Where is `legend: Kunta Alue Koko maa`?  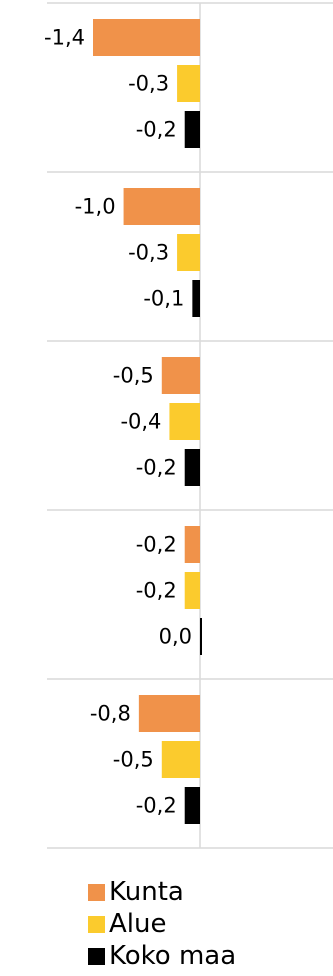 legend: Kunta Alue Koko maa is located at coordinates (162, 924).